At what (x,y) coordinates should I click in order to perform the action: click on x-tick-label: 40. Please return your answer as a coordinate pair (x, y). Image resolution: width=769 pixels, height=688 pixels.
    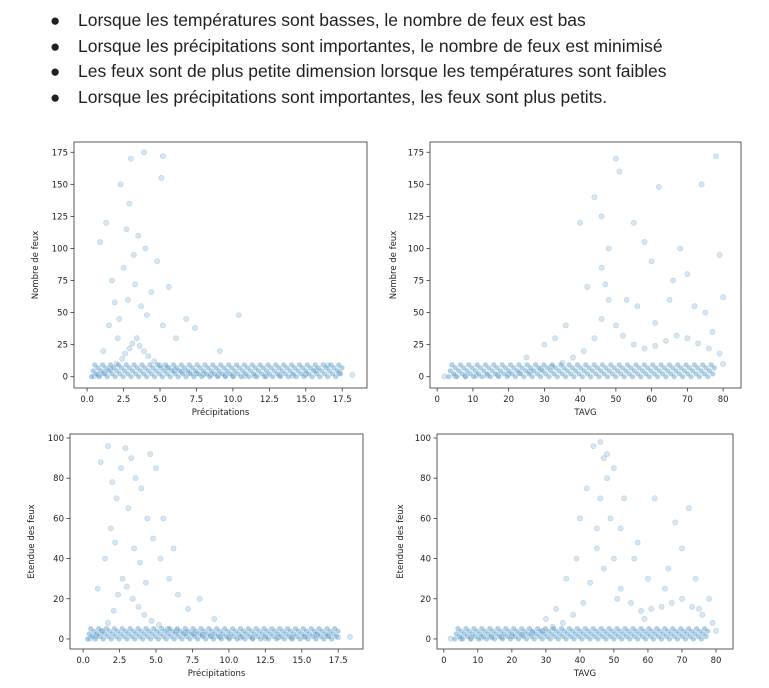
    Looking at the image, I should click on (580, 400).